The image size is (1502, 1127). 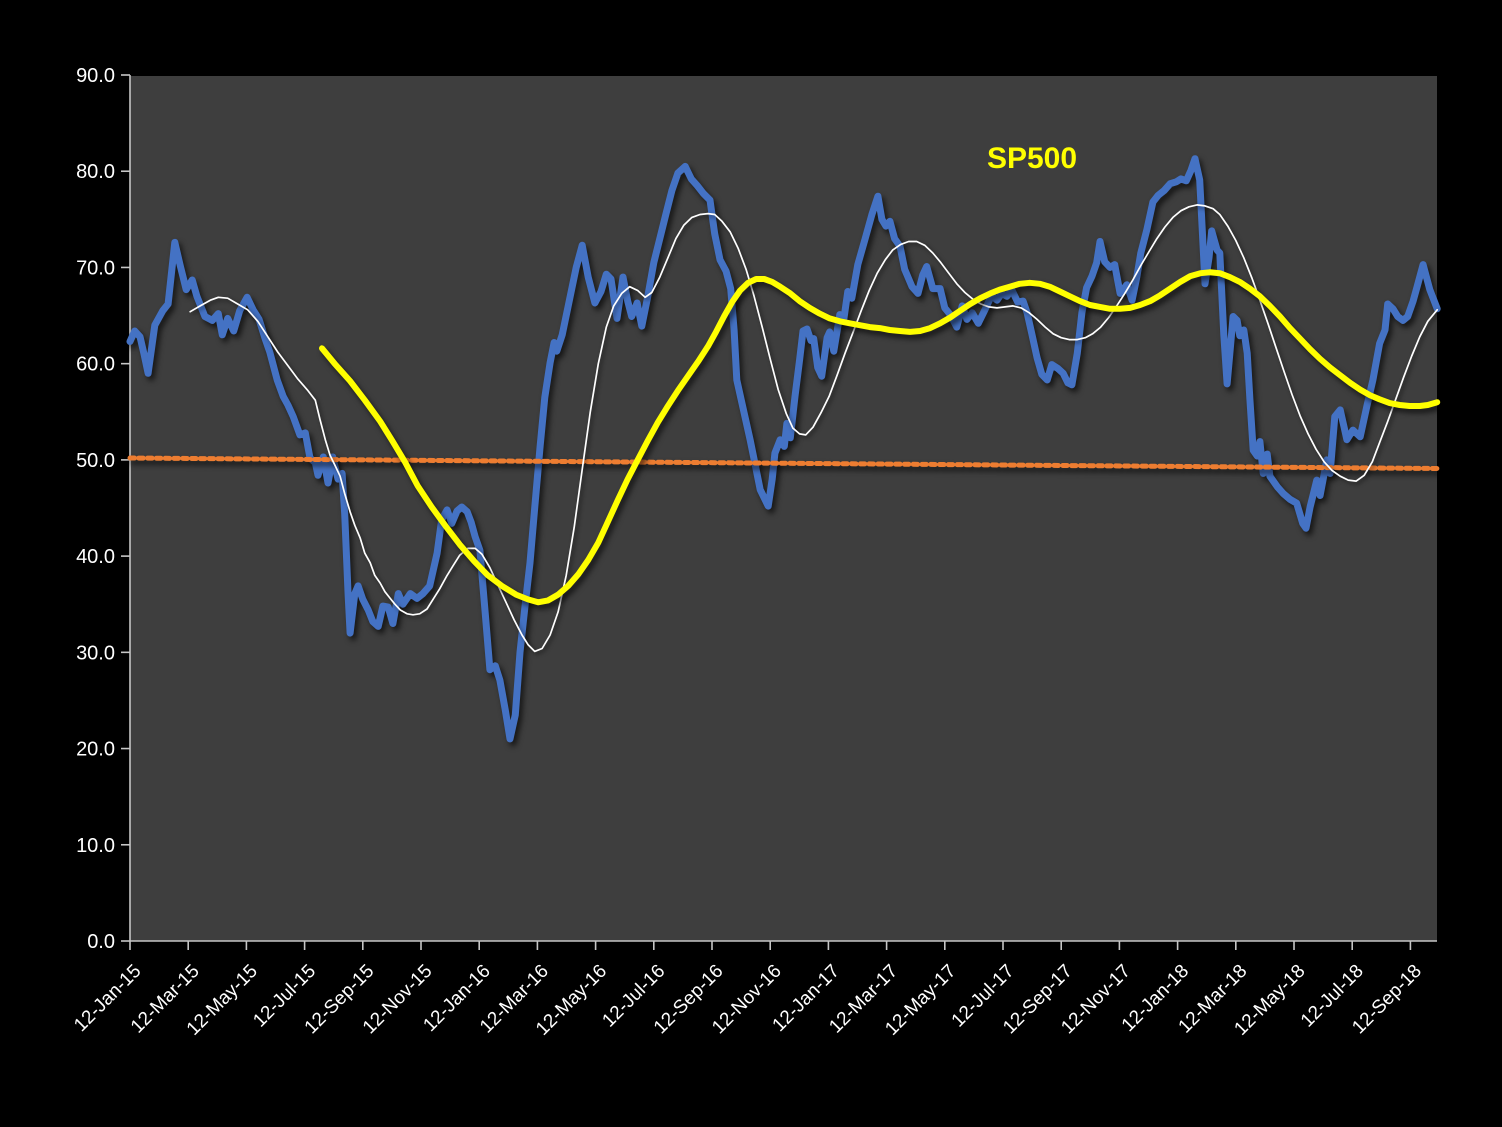 What do you see at coordinates (1032, 158) in the screenshot?
I see `sp500-series-label: SP500` at bounding box center [1032, 158].